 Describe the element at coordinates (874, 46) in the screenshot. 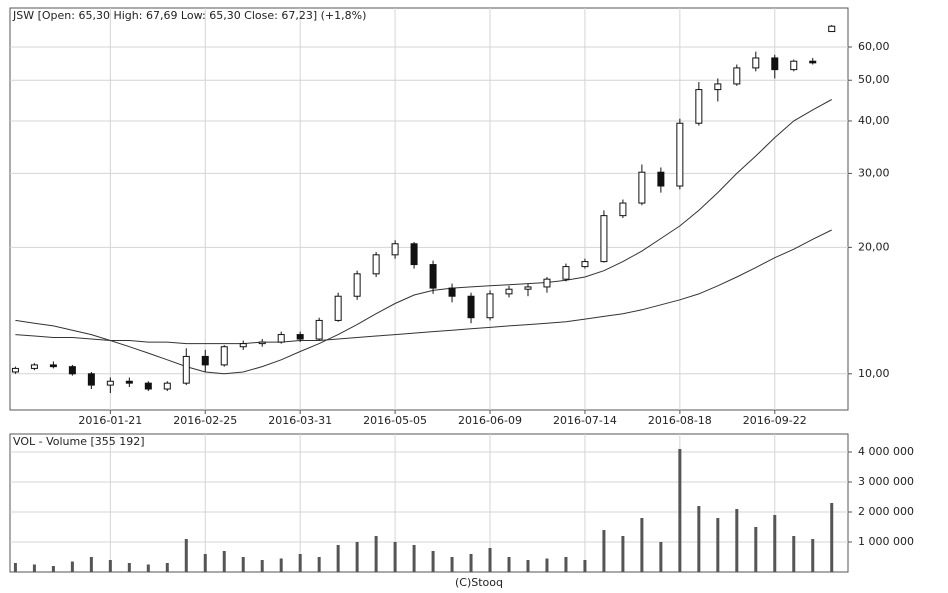

I see `y-tick-label: 60,00` at that location.